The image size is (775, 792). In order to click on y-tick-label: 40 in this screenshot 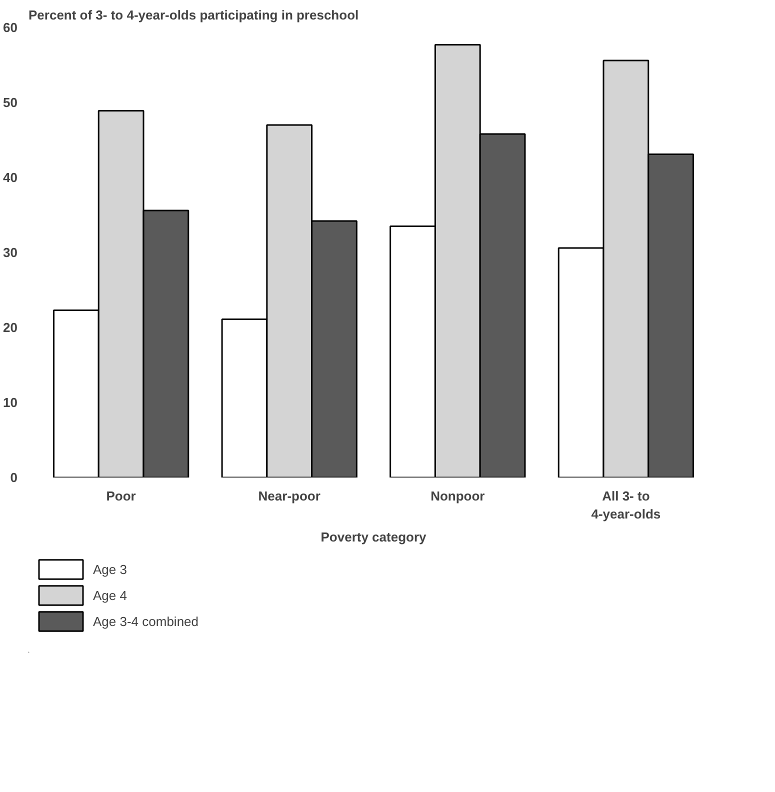, I will do `click(10, 177)`.